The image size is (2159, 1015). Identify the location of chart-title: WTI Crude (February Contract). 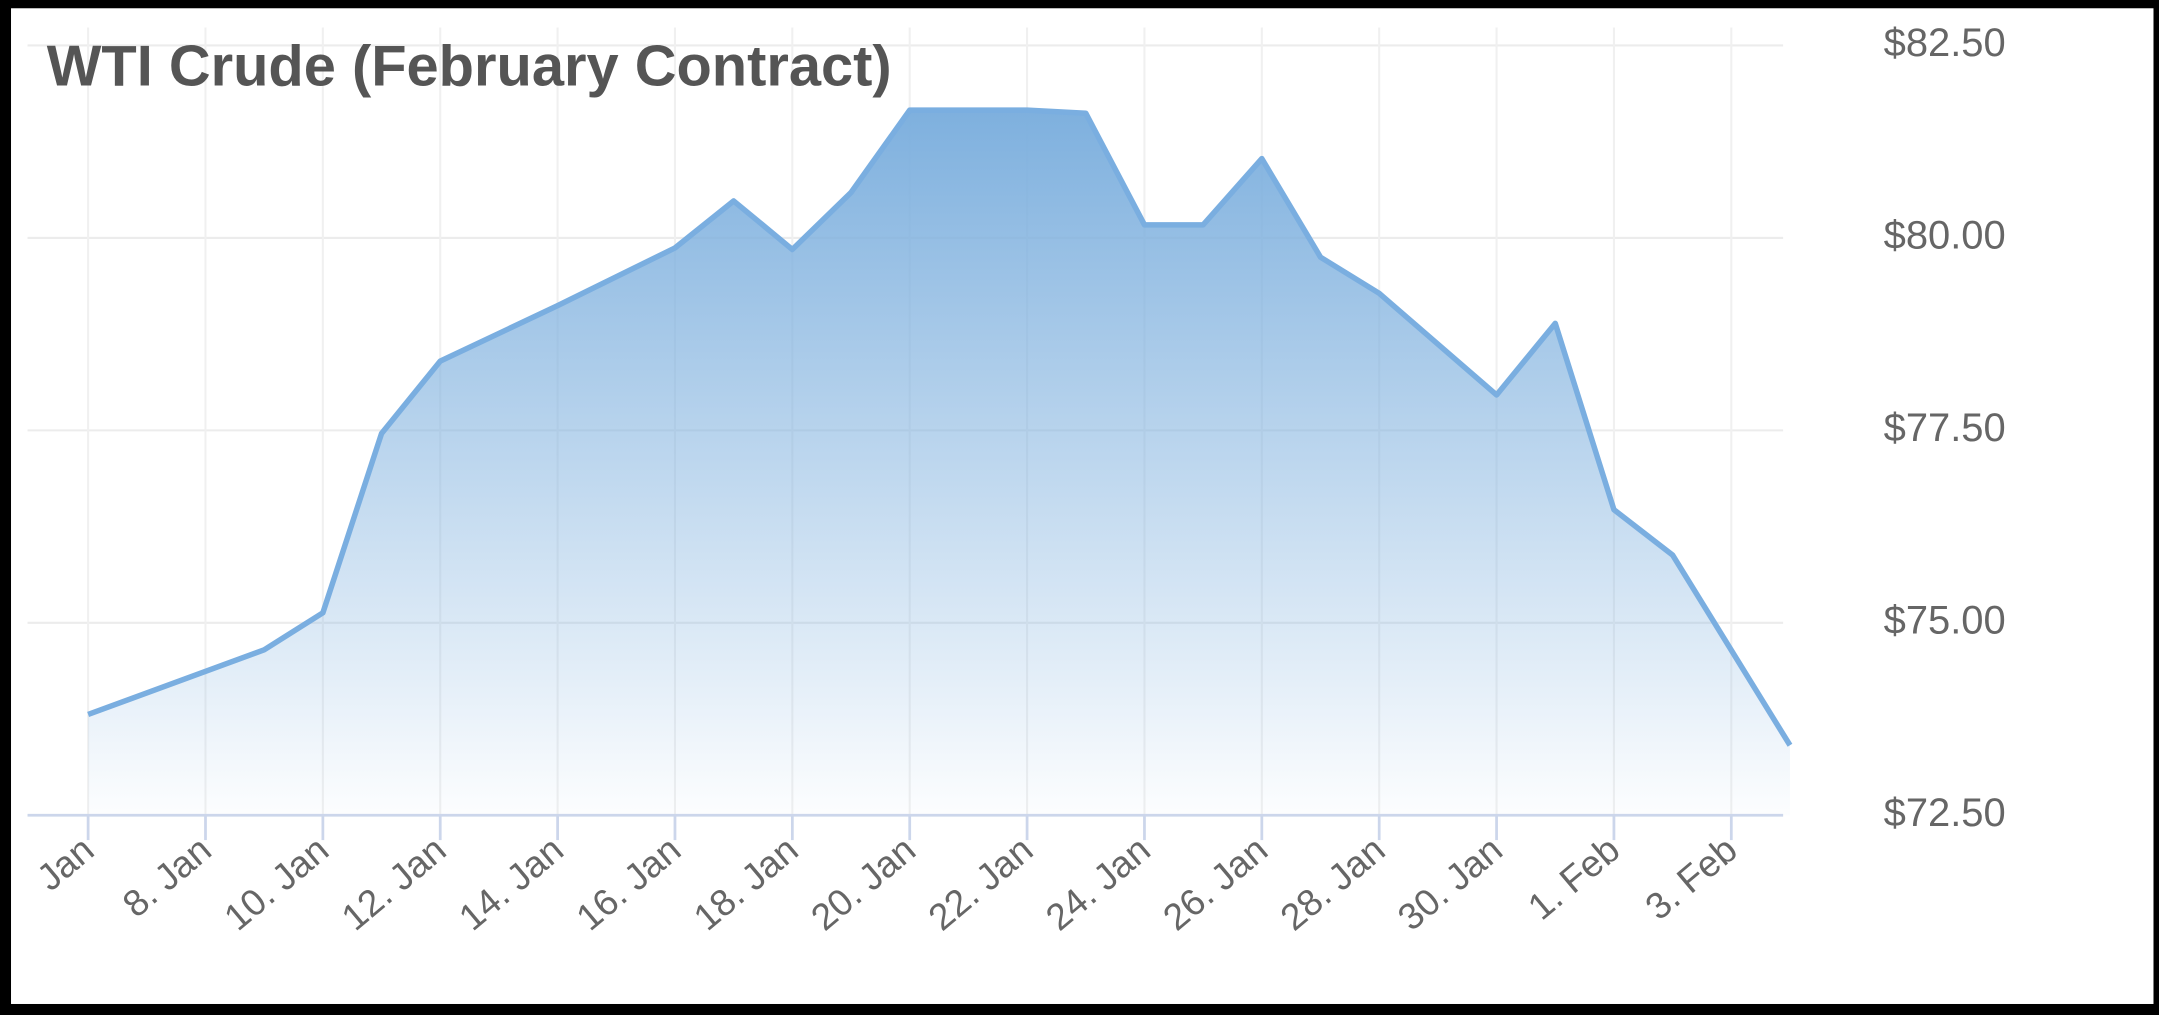
(469, 66).